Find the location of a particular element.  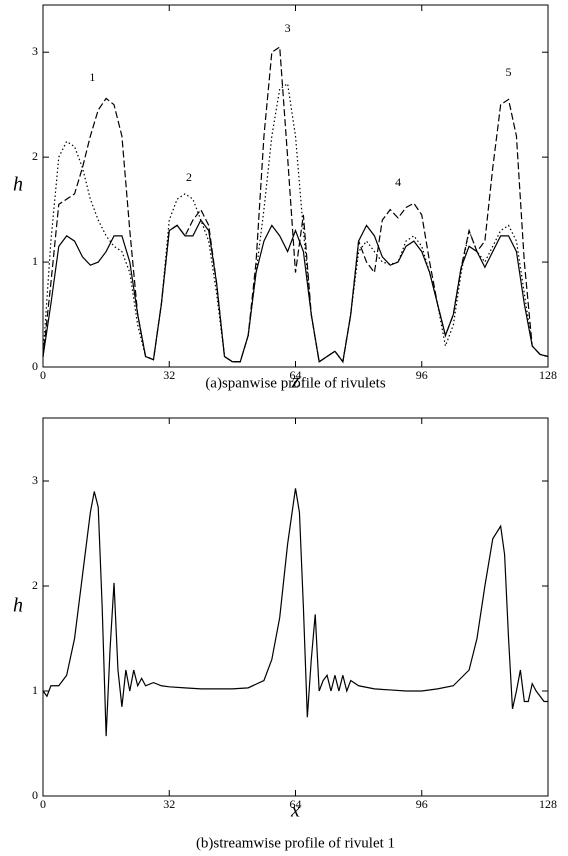

annotation: 2 is located at coordinates (189, 177).